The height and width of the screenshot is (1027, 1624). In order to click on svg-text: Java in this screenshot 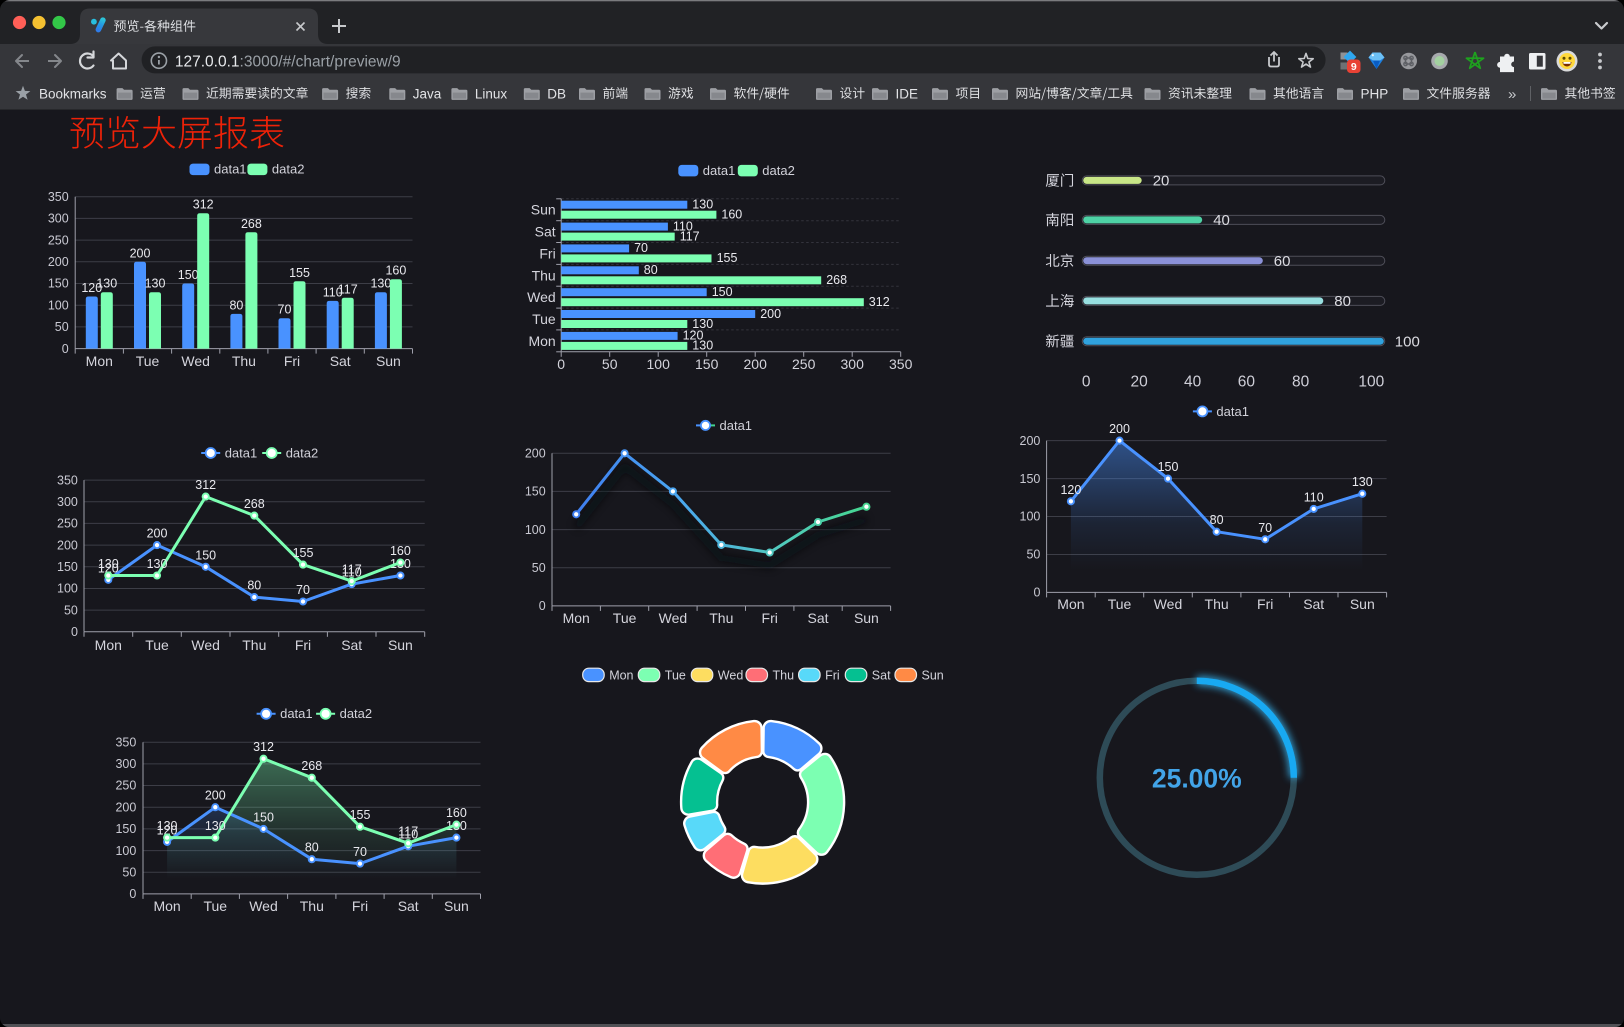, I will do `click(427, 93)`.